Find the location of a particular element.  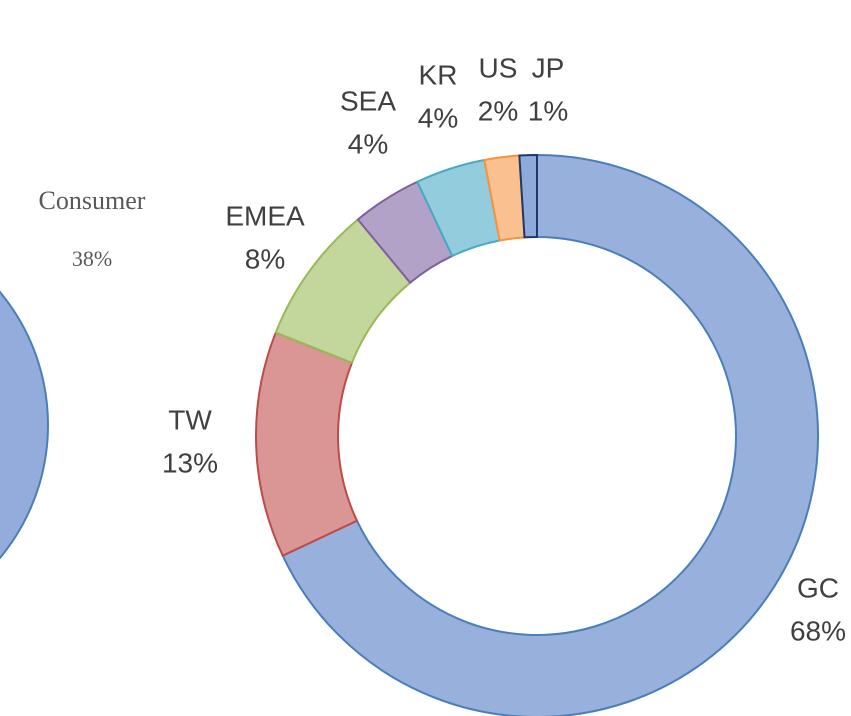

slice-value-label: 38% is located at coordinates (92, 258).